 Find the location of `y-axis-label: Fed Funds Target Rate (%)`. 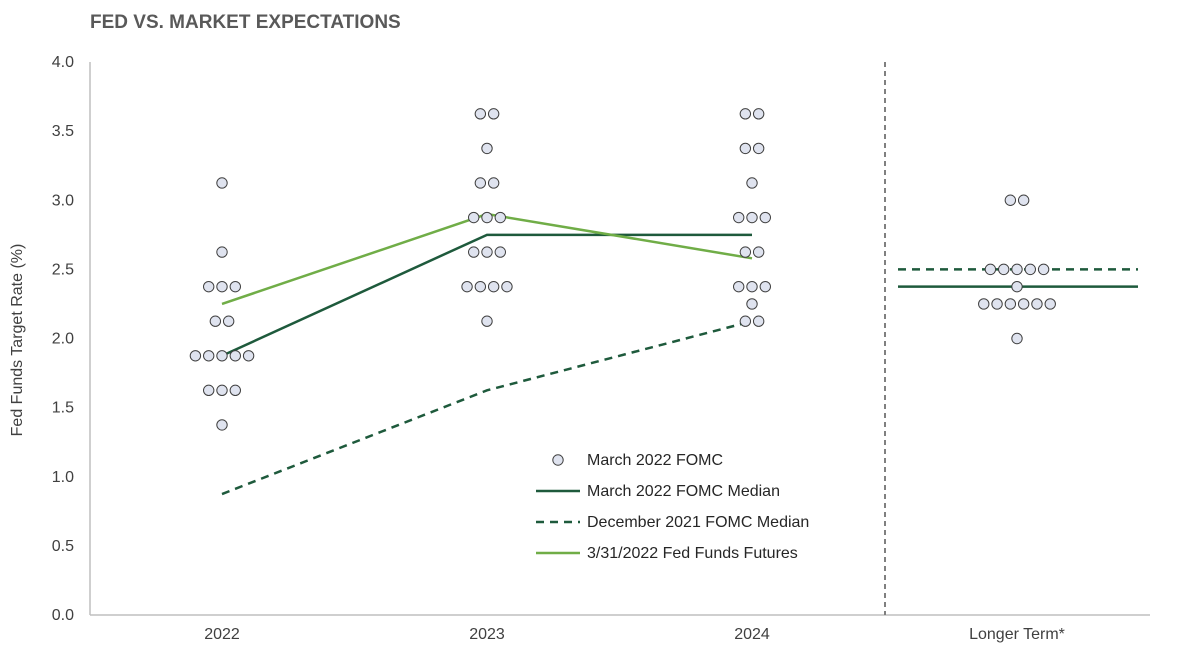

y-axis-label: Fed Funds Target Rate (%) is located at coordinates (17, 340).